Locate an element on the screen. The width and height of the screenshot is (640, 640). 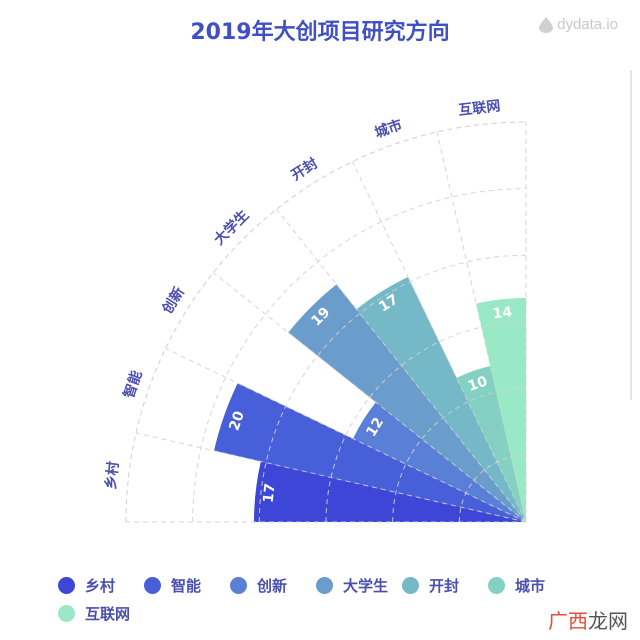
legend-item: 创新 is located at coordinates (273, 585).